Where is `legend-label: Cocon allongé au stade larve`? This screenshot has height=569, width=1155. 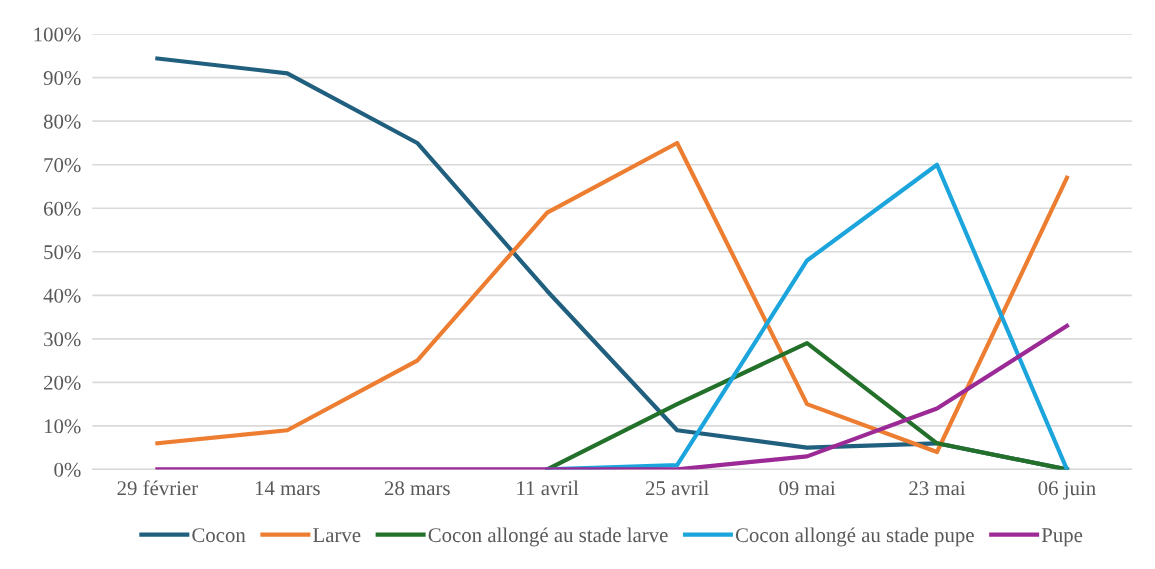
legend-label: Cocon allongé au stade larve is located at coordinates (548, 537).